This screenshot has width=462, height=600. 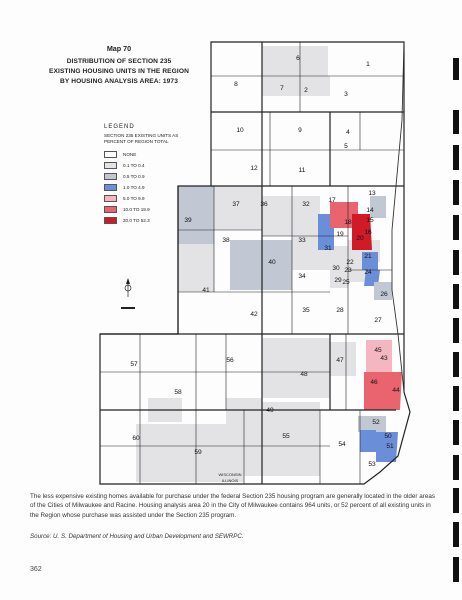 What do you see at coordinates (159, 198) in the screenshot?
I see `legend-item: 5.0 TO 9.9` at bounding box center [159, 198].